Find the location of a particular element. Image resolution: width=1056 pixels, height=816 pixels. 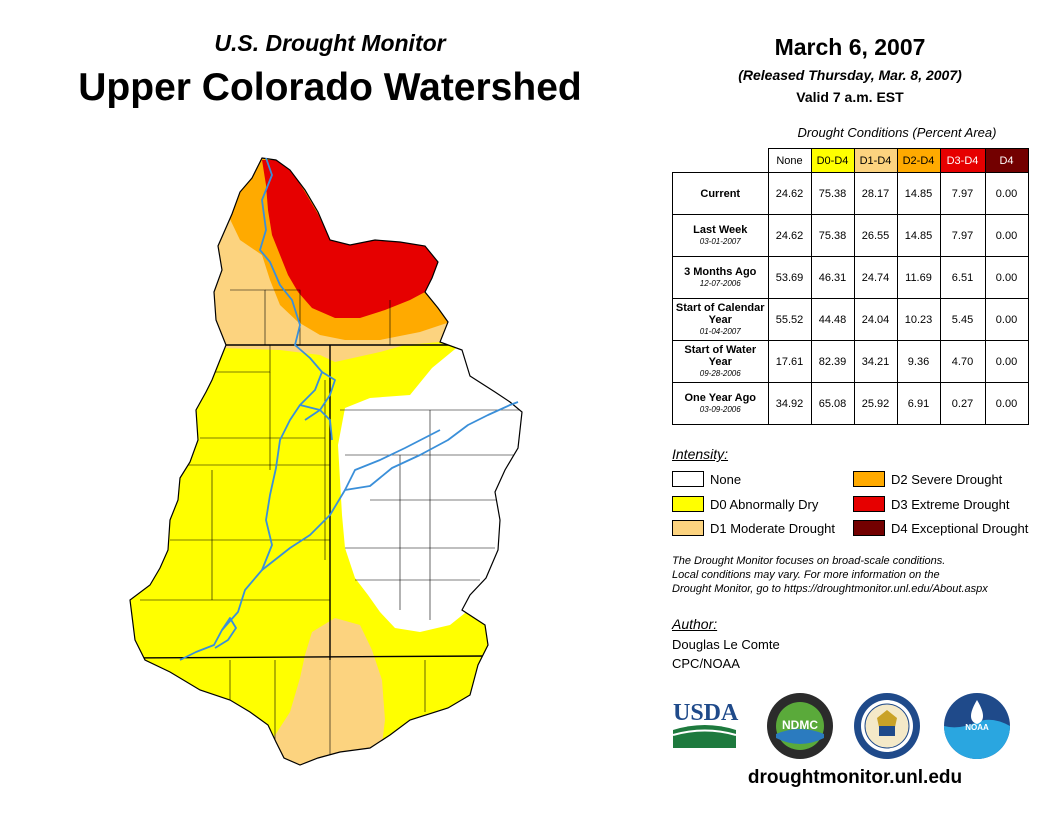

no-drought-area is located at coordinates (430, 488).